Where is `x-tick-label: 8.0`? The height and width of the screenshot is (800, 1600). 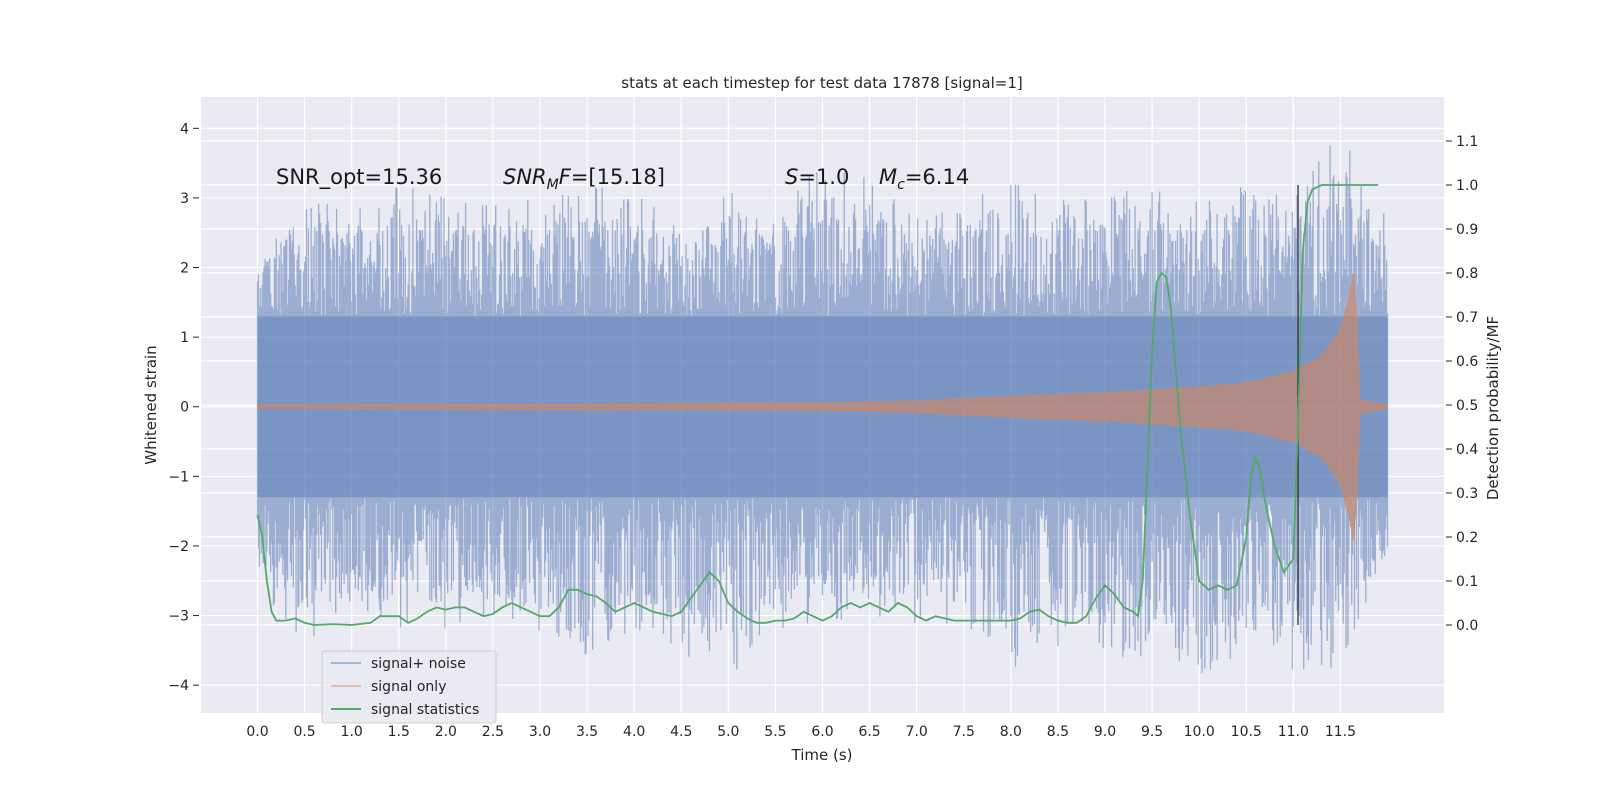
x-tick-label: 8.0 is located at coordinates (1011, 732).